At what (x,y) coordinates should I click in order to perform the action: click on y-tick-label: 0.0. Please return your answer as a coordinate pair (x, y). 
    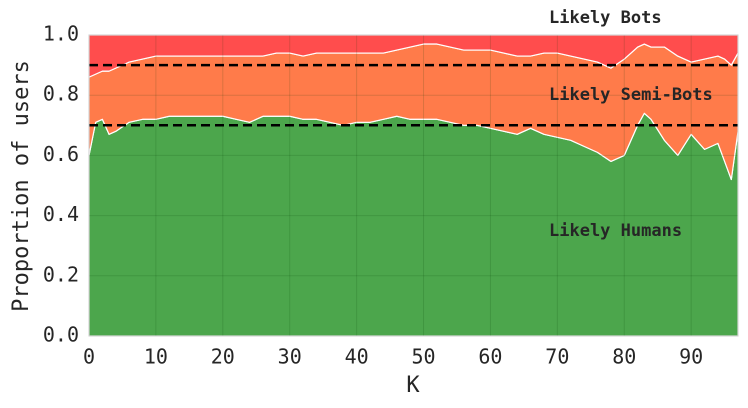
    Looking at the image, I should click on (61, 335).